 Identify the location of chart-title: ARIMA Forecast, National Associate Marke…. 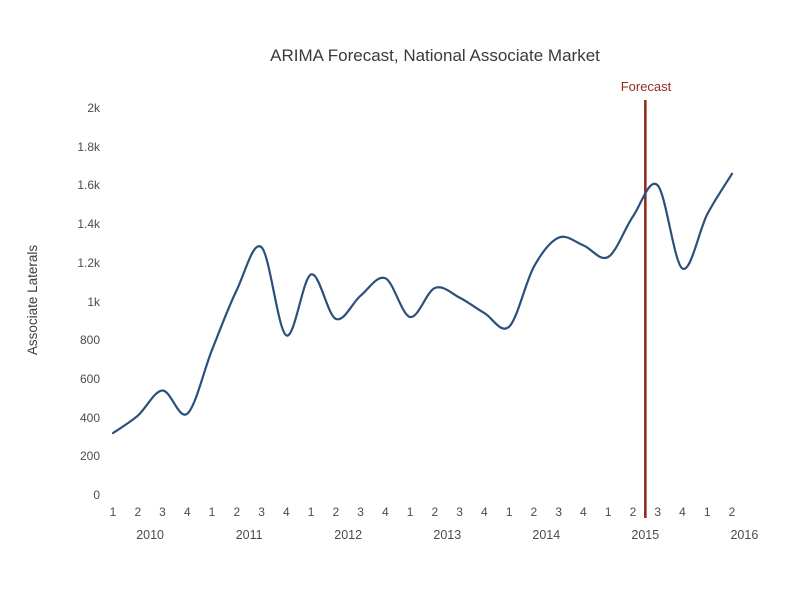
(435, 55).